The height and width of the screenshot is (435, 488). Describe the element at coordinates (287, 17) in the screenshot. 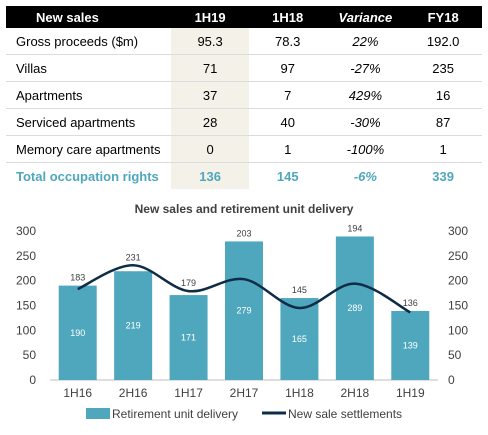

I see `table-header-1h18: 1H18` at that location.